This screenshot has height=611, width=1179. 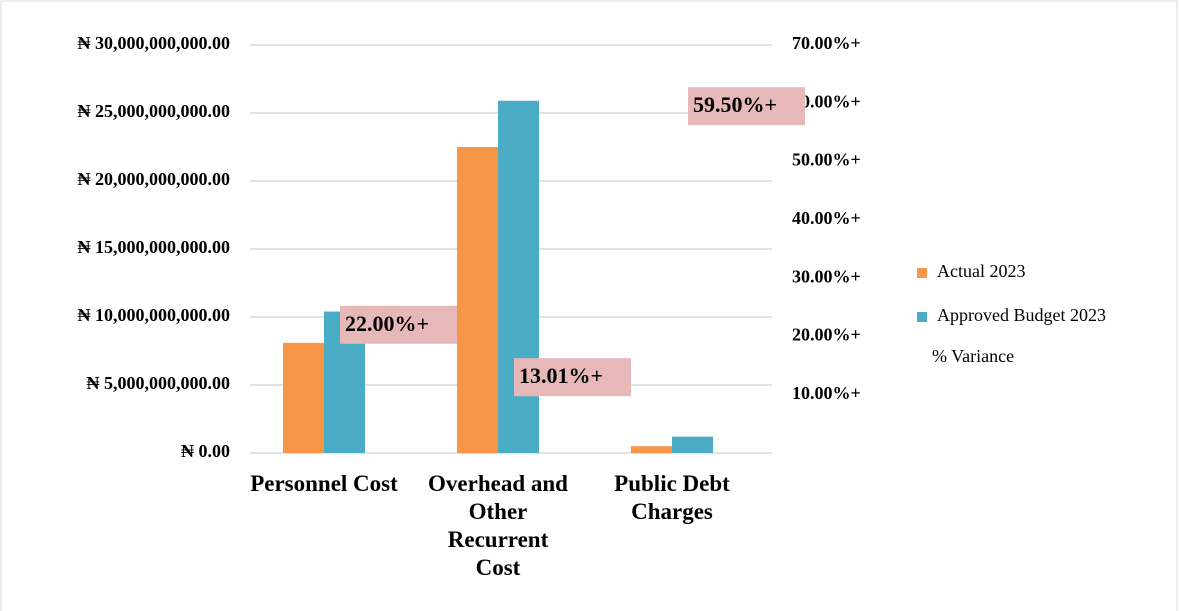 What do you see at coordinates (154, 247) in the screenshot?
I see `y-tick-label: ₦ 15,000,000,000.00` at bounding box center [154, 247].